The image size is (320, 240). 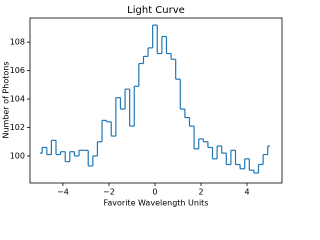 I want to click on x-tick-label: 2, so click(x=200, y=192).